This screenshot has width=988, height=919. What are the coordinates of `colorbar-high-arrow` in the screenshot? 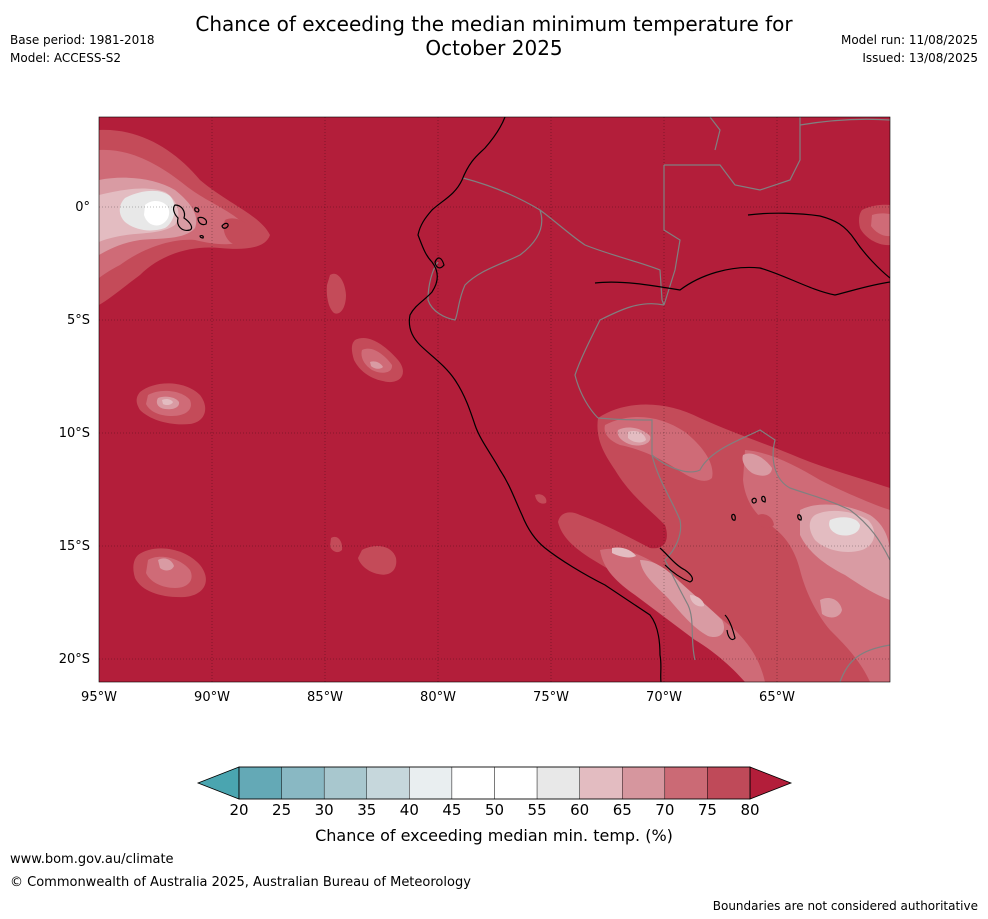 It's located at (771, 783).